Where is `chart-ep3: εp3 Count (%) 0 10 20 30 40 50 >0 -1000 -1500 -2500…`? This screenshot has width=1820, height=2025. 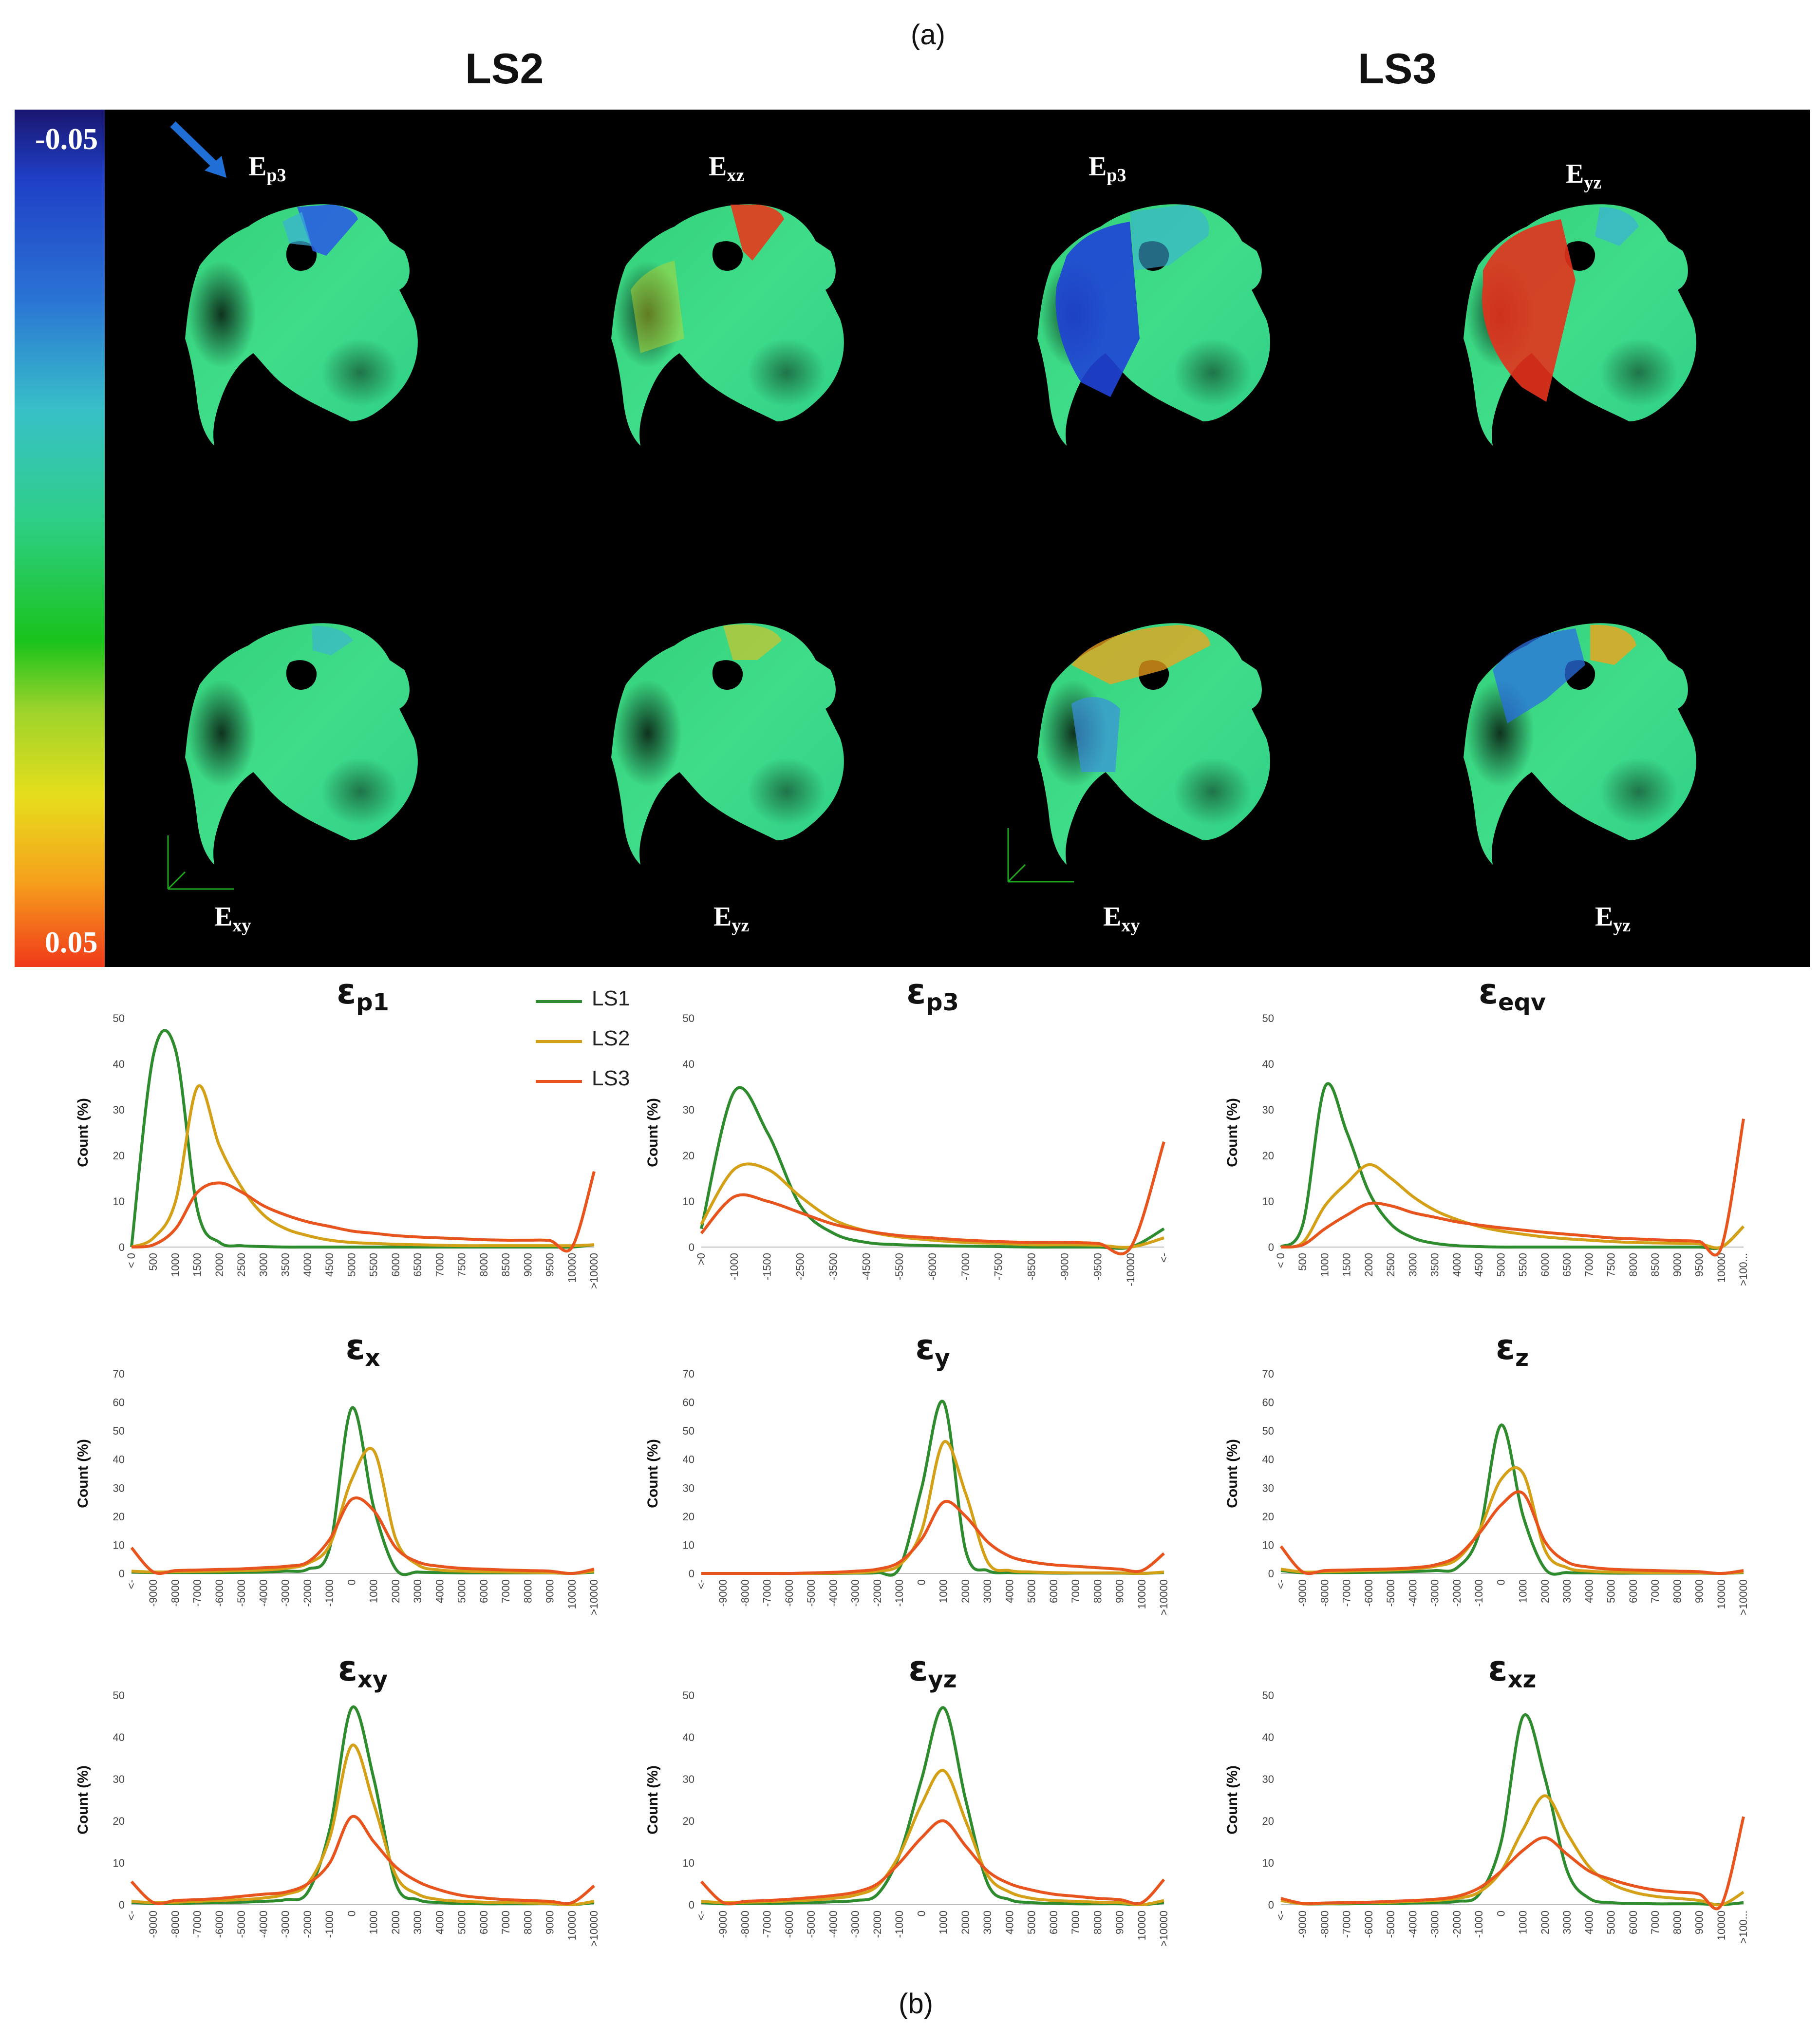
chart-ep3: εp3 Count (%) 0 10 20 30 40 50 >0 -1000 -1500 -2500… is located at coordinates (903, 1136).